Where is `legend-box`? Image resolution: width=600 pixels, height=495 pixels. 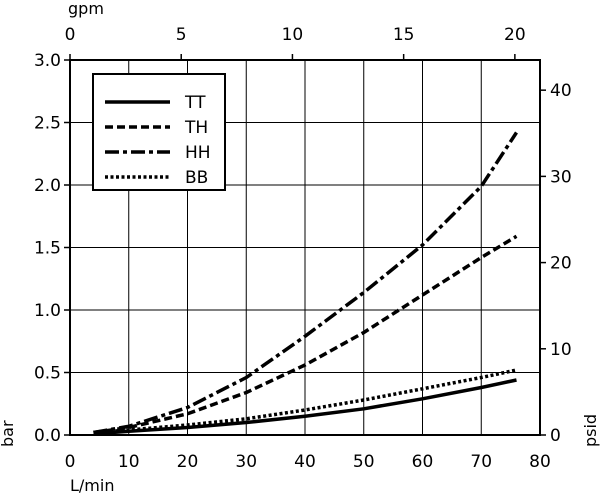
legend-box is located at coordinates (159, 132).